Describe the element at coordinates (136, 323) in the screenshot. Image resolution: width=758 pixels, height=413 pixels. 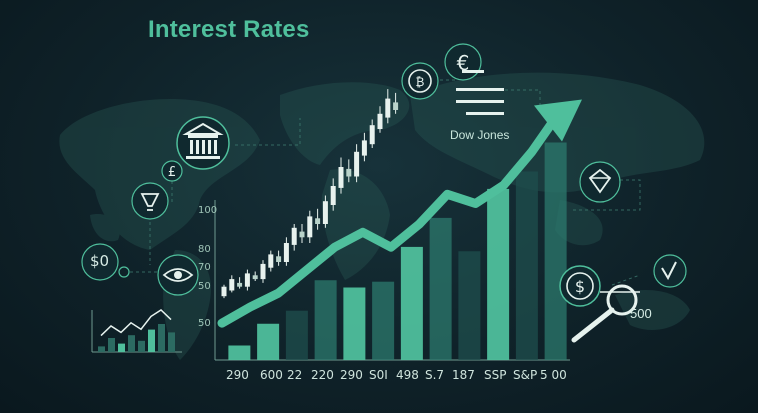
I see `mini-line` at that location.